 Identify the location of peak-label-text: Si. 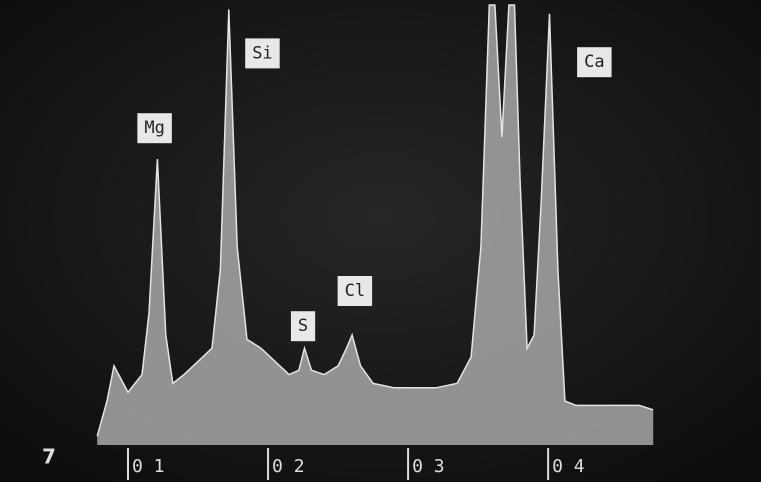
(262, 53).